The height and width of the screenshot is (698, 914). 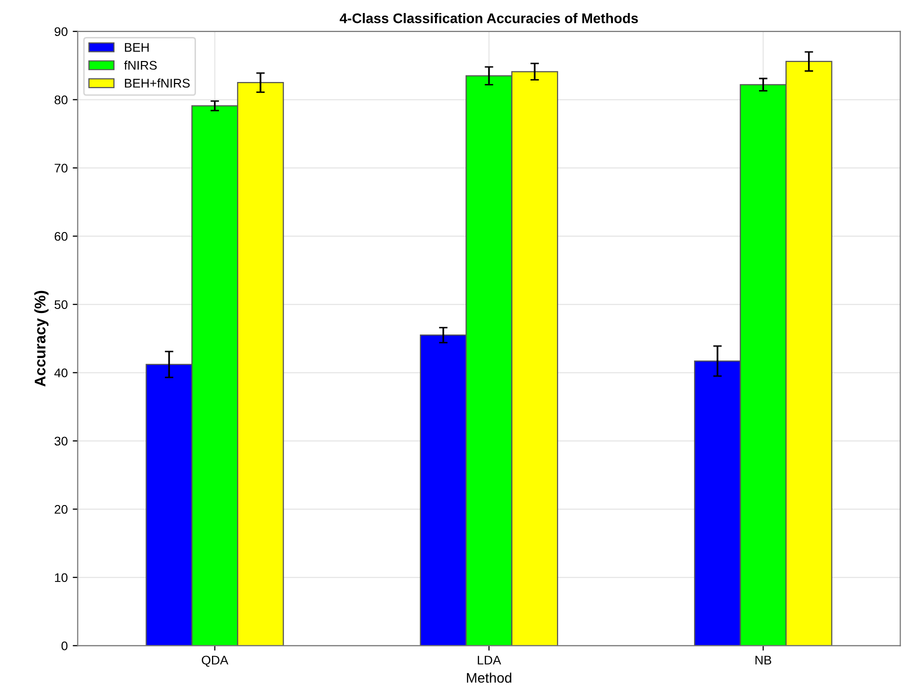 I want to click on y-tick-label: 60, so click(x=61, y=236).